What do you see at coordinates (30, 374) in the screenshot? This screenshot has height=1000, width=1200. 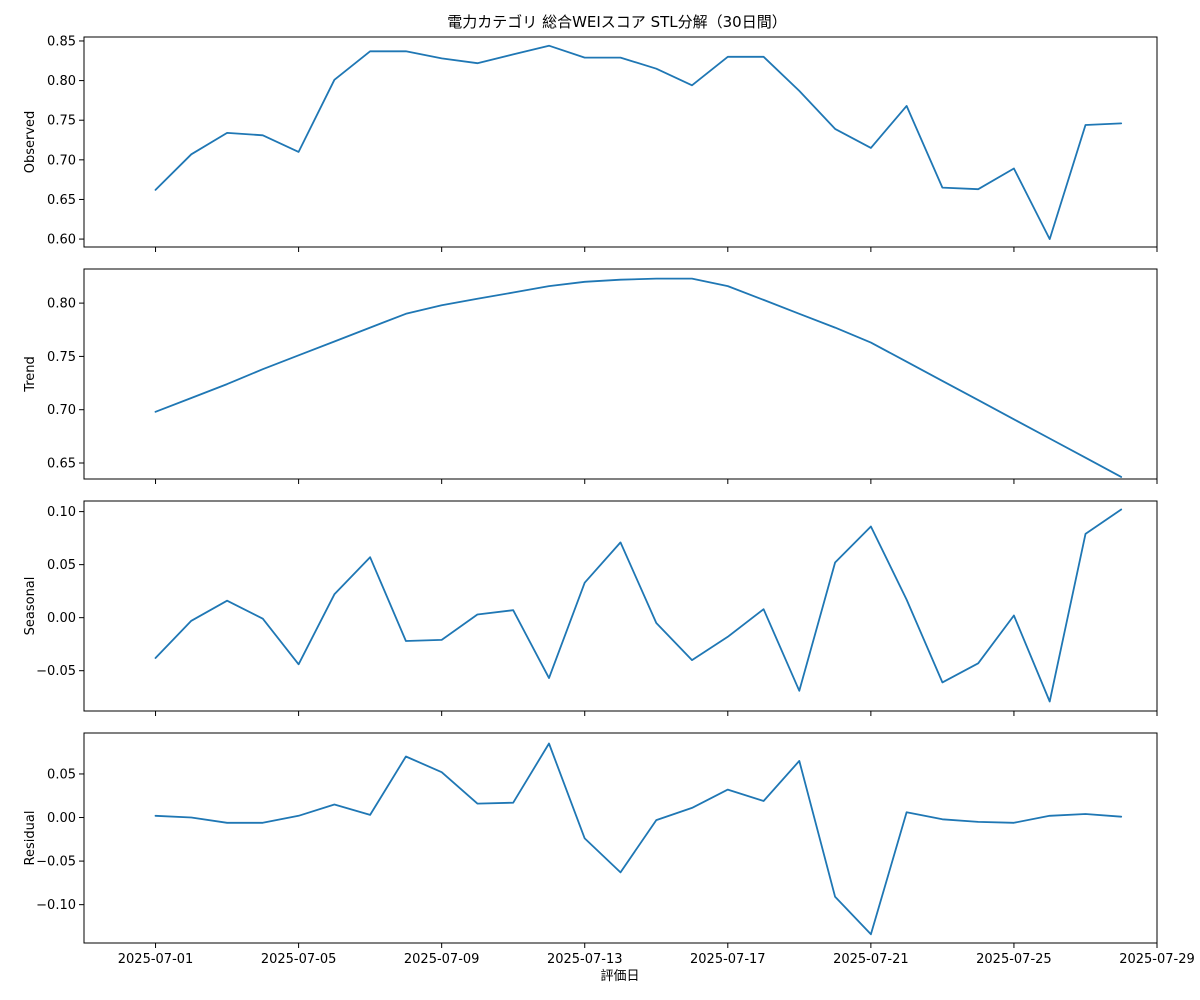 I see `y-axis-label: Trend` at bounding box center [30, 374].